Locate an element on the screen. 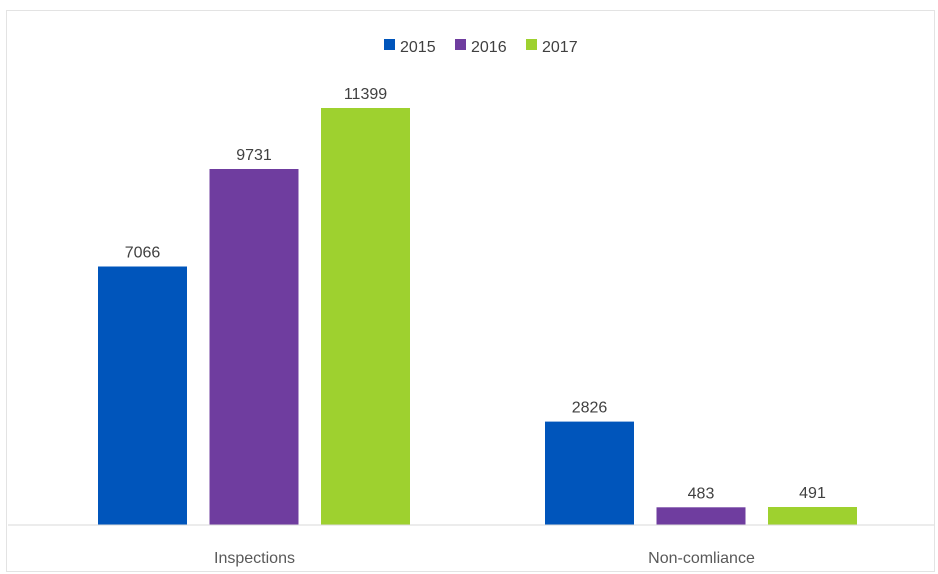 The height and width of the screenshot is (574, 938). category-label-inspections: Inspections is located at coordinates (254, 558).